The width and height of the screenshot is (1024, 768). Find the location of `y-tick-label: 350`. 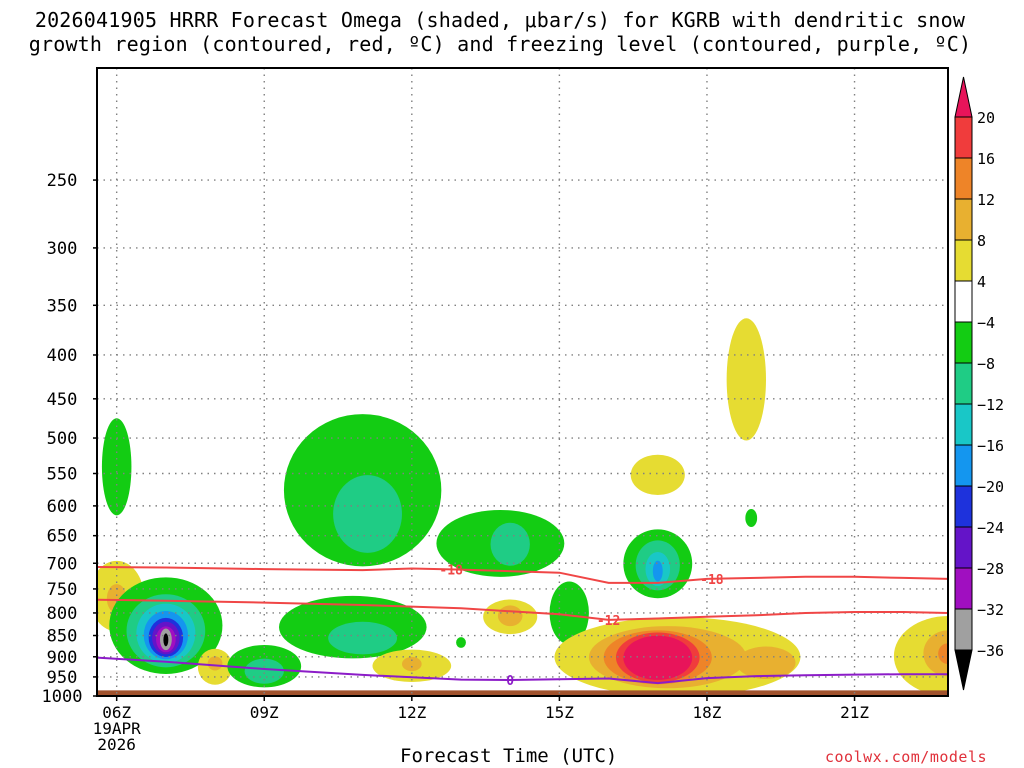

y-tick-label: 350 is located at coordinates (62, 306).